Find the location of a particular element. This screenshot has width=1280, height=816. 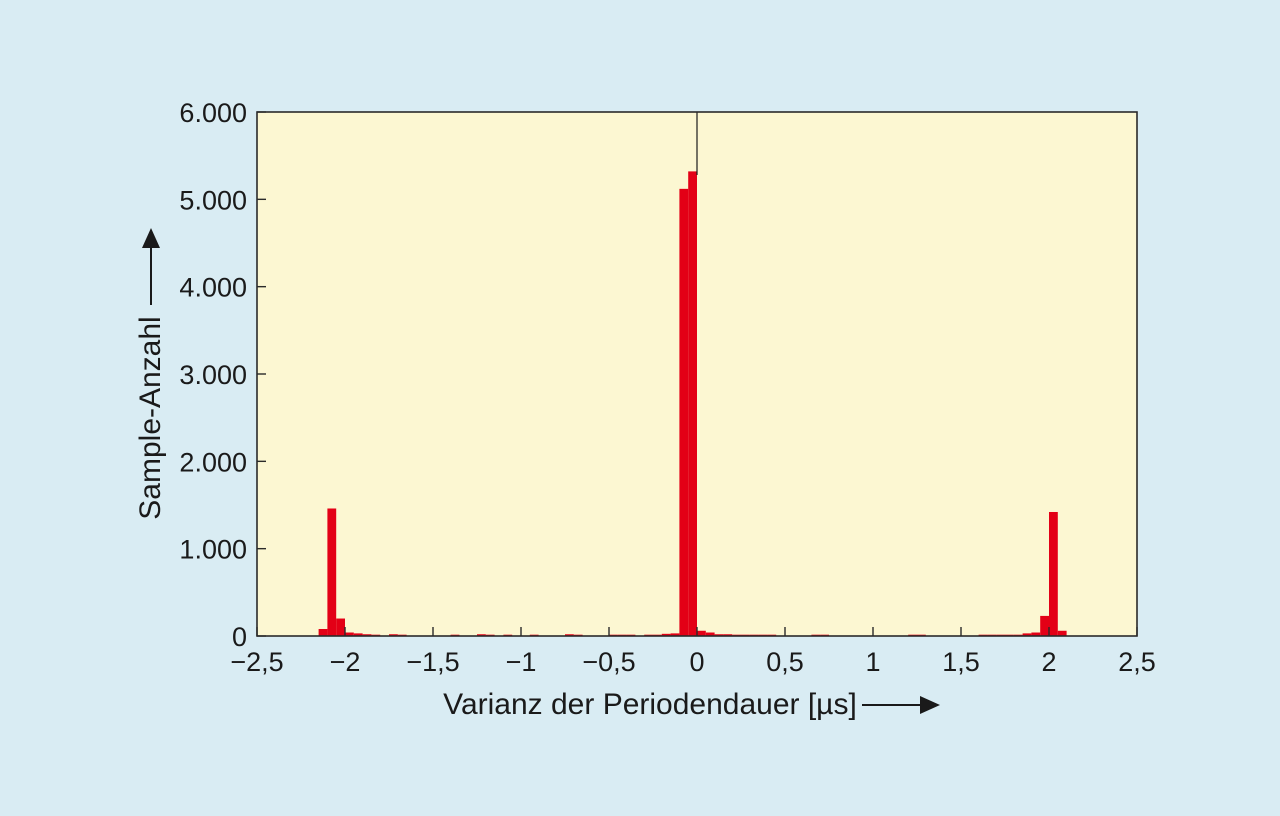

x-tick-label: 1 is located at coordinates (872, 662).